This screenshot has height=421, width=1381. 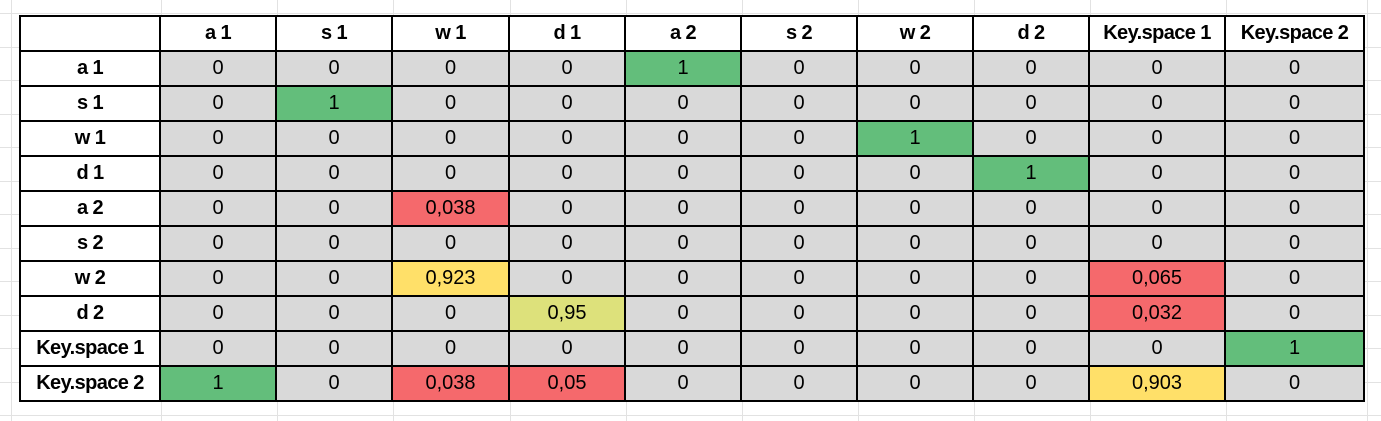 What do you see at coordinates (567, 33) in the screenshot?
I see `column-header-d-1: d 1` at bounding box center [567, 33].